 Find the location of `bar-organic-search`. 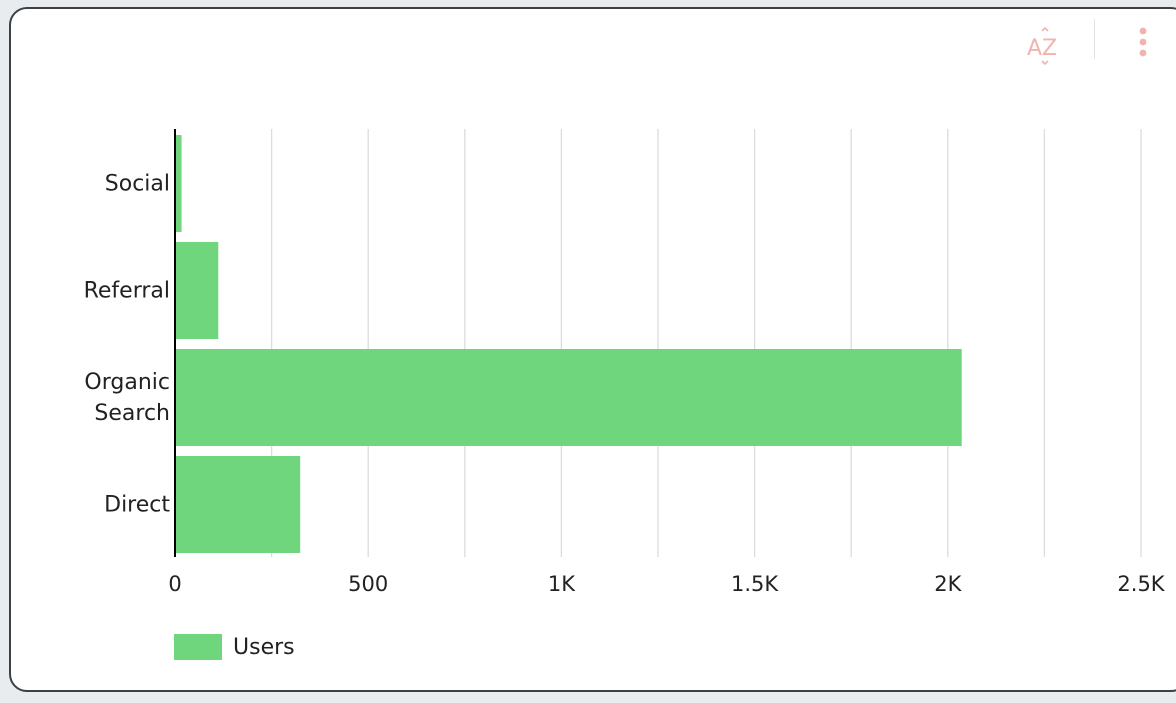

bar-organic-search is located at coordinates (568, 397).